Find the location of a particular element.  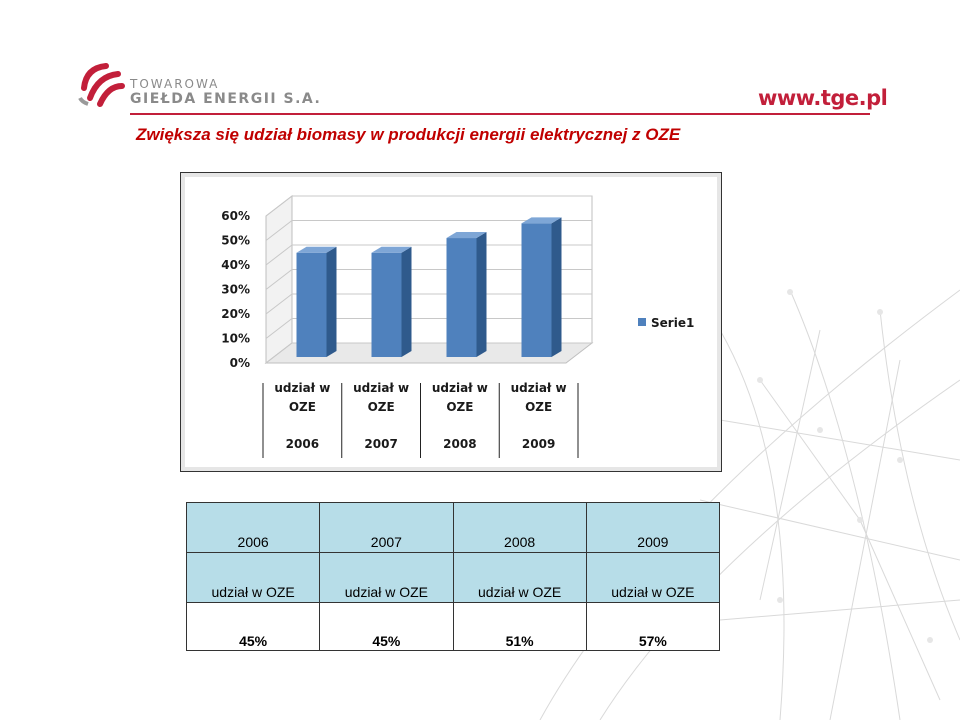

y-tick-label: 30% is located at coordinates (235, 290).